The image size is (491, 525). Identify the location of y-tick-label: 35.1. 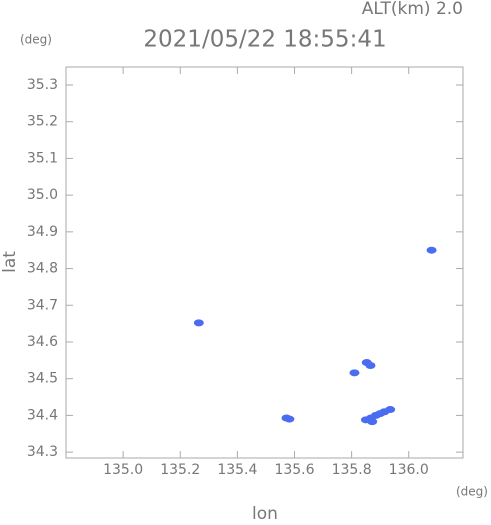
(42, 158).